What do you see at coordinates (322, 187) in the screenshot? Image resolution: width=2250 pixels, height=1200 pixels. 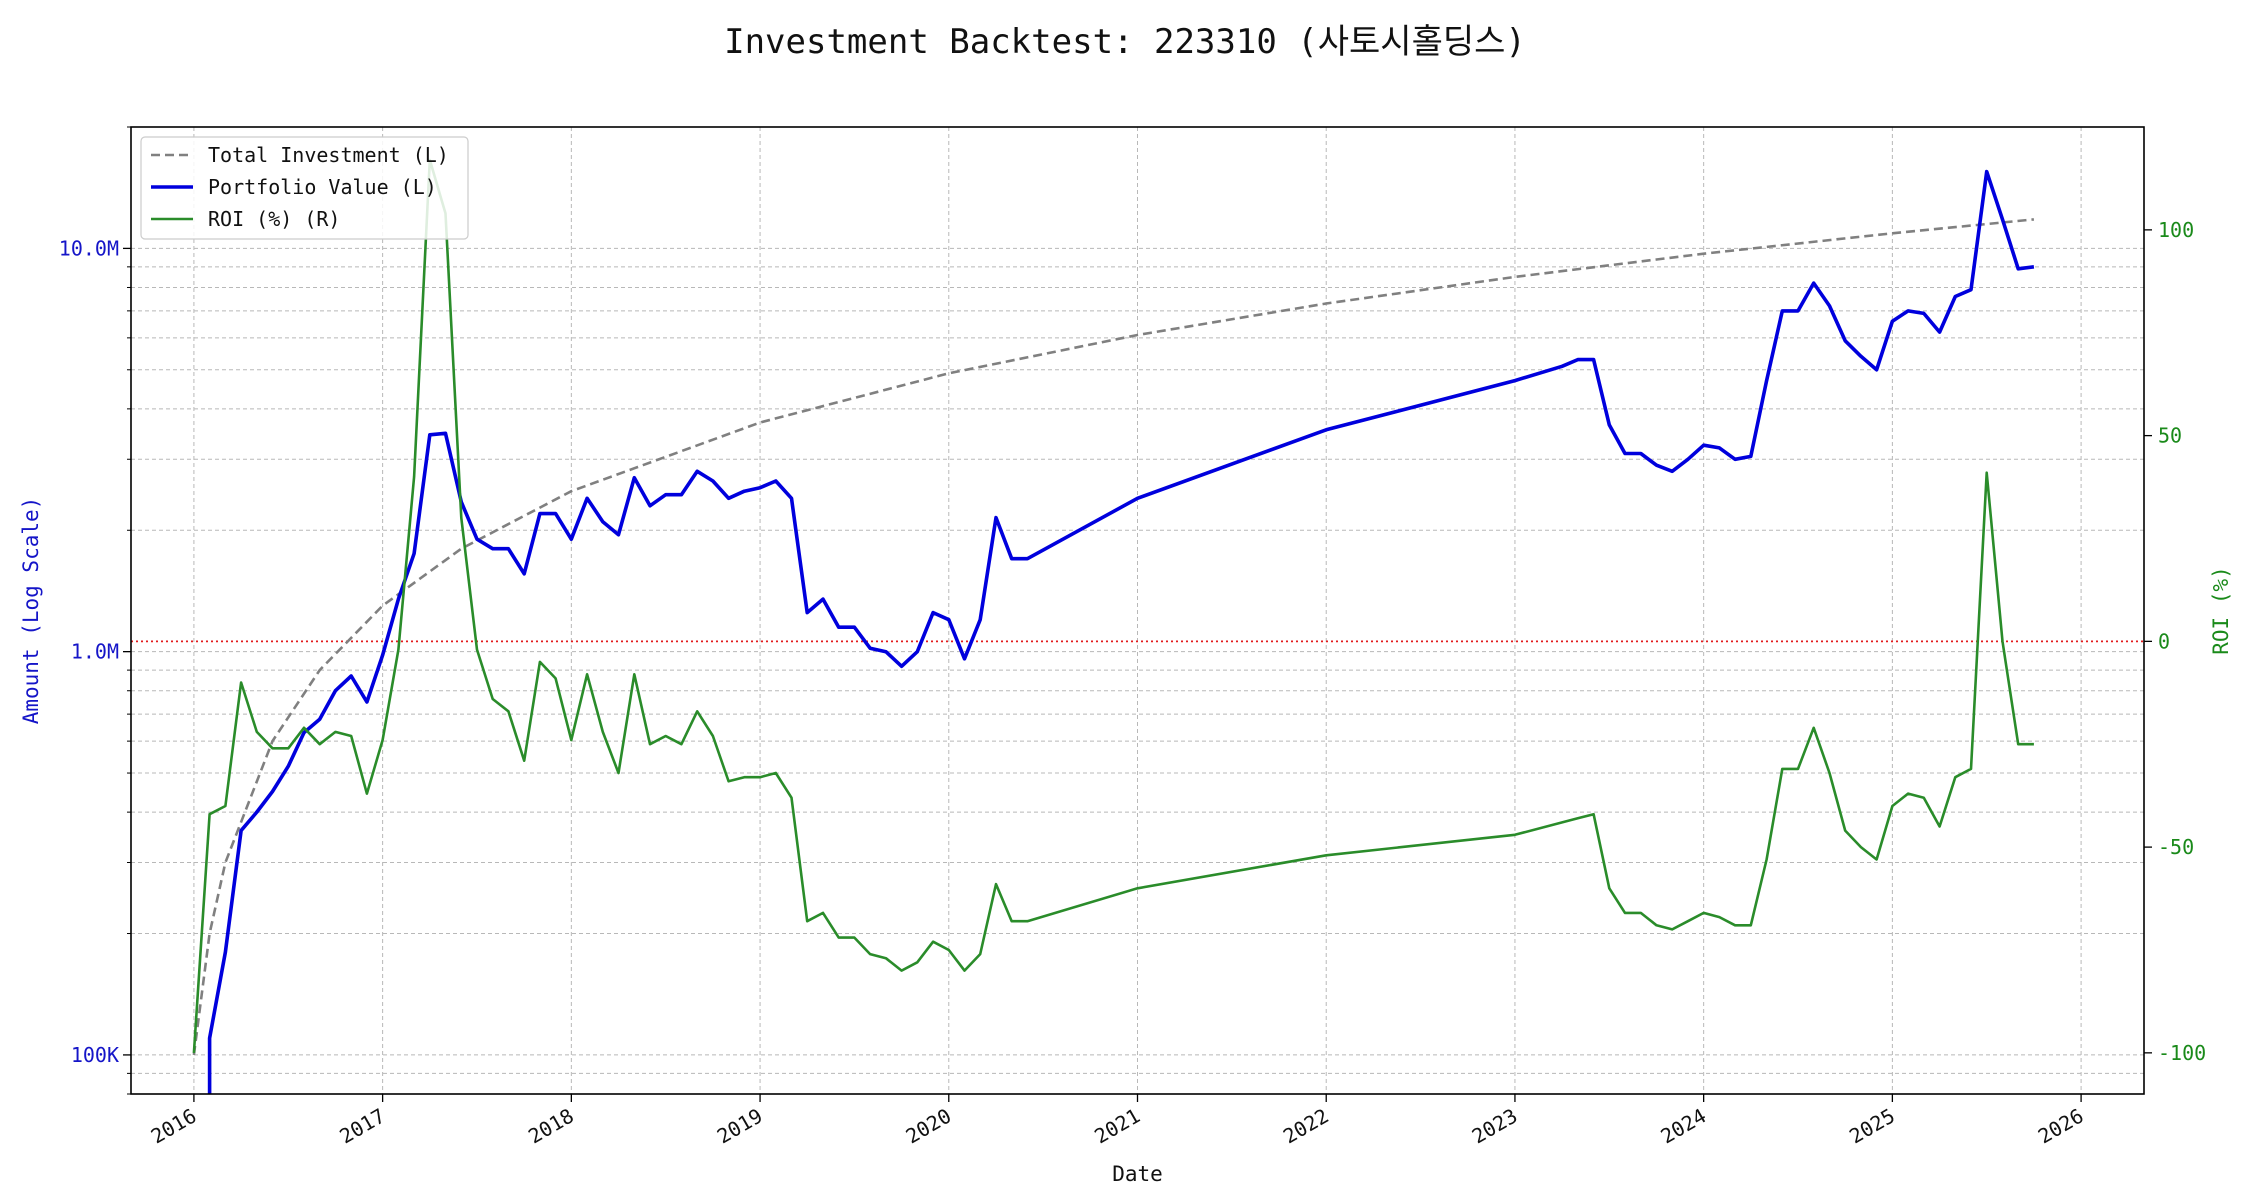 I see `legend-label-portfolio-value: Portfolio Value (L)` at bounding box center [322, 187].